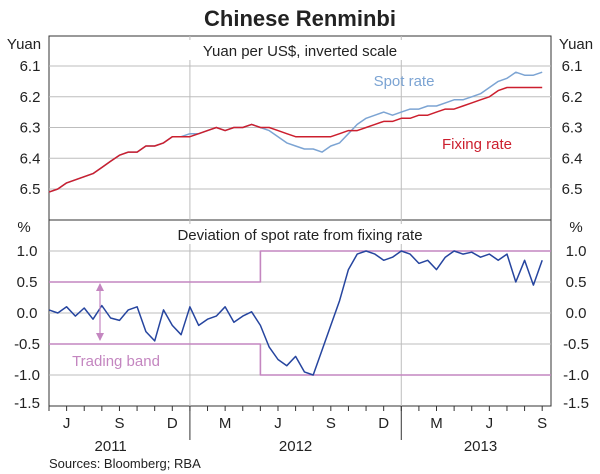 The image size is (600, 474). Describe the element at coordinates (125, 463) in the screenshot. I see `source-note: Sources: Bloomberg; RBA` at that location.